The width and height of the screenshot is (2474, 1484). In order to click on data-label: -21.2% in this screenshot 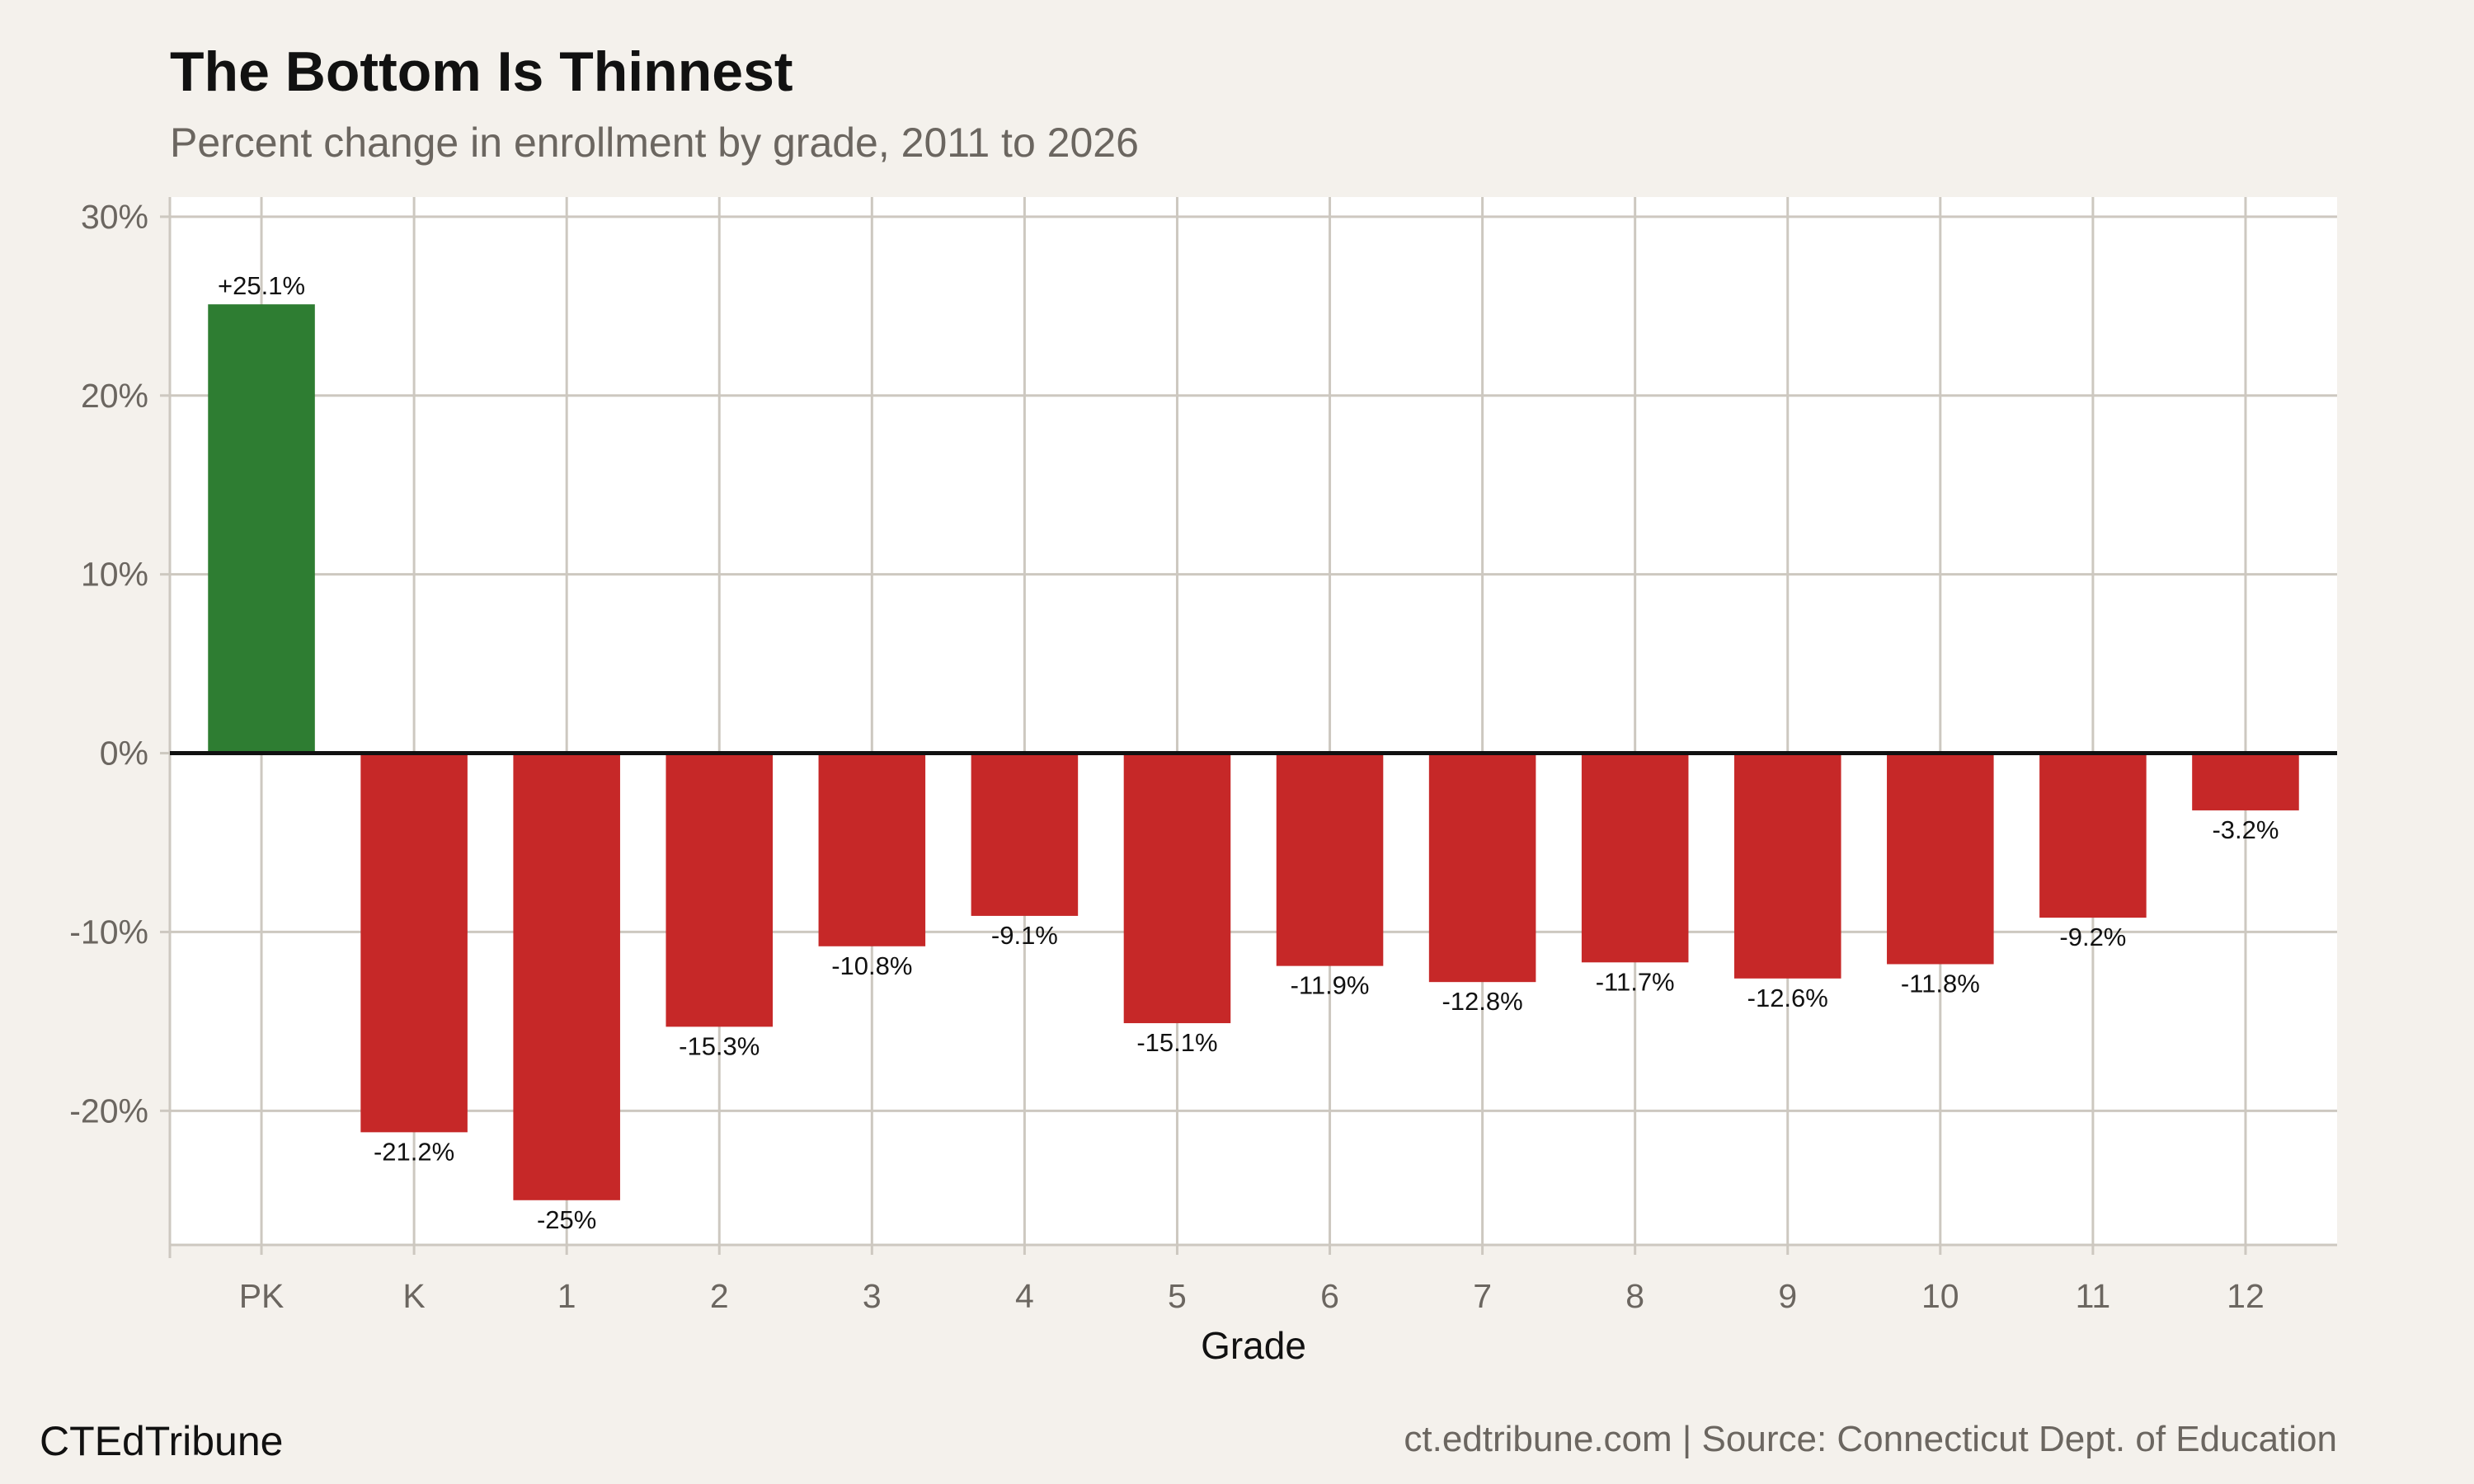, I will do `click(414, 1151)`.